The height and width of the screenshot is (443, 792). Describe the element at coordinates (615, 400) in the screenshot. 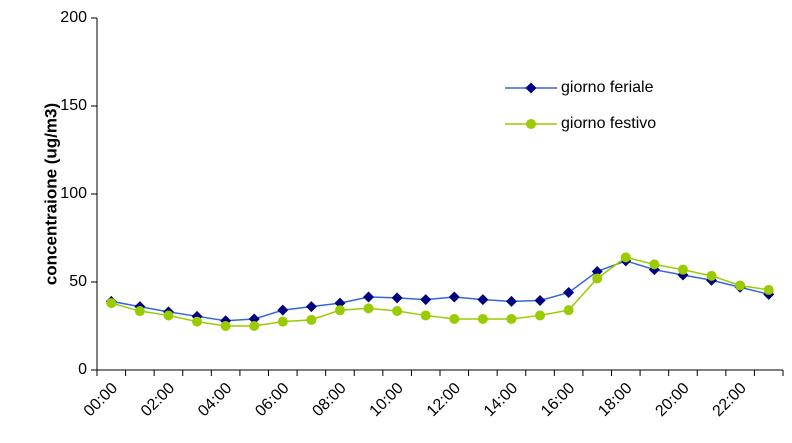

I see `x-tick-label: 18:00` at that location.